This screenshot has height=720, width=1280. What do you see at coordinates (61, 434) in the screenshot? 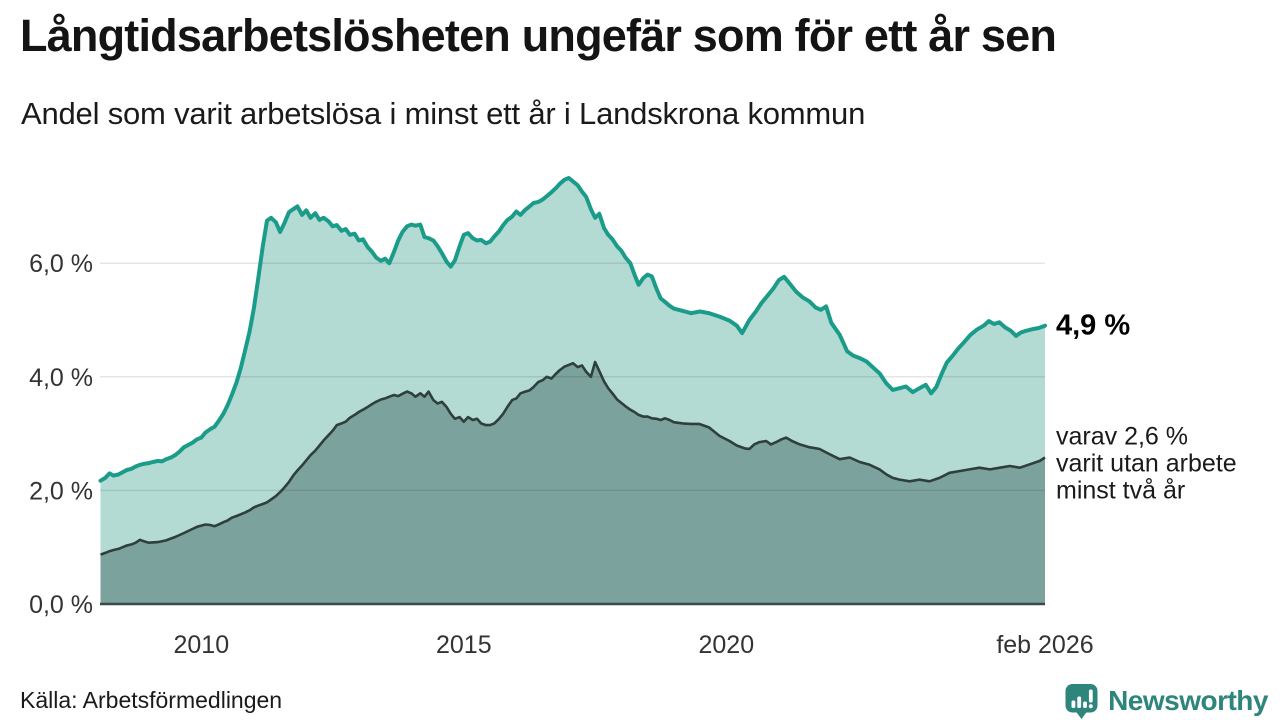
I see `y-axis-labels: 0,0 % 2,0 % 4,0 % 6,0 %` at bounding box center [61, 434].